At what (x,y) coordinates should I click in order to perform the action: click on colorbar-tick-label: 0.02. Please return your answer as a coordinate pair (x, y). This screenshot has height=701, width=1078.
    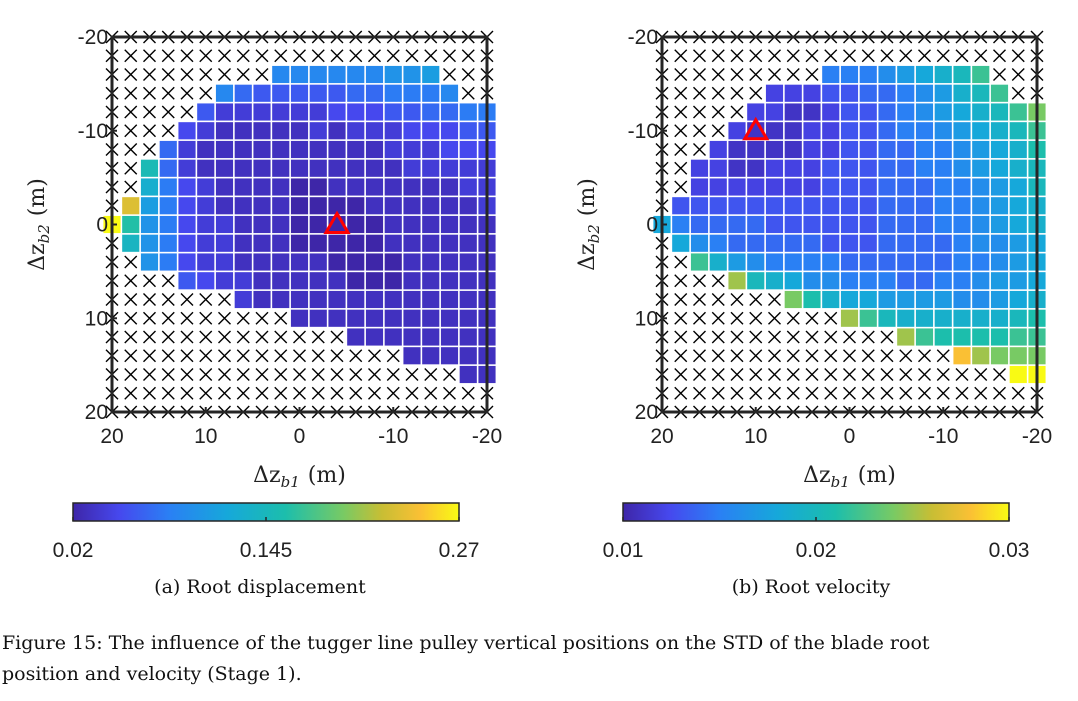
    Looking at the image, I should click on (816, 550).